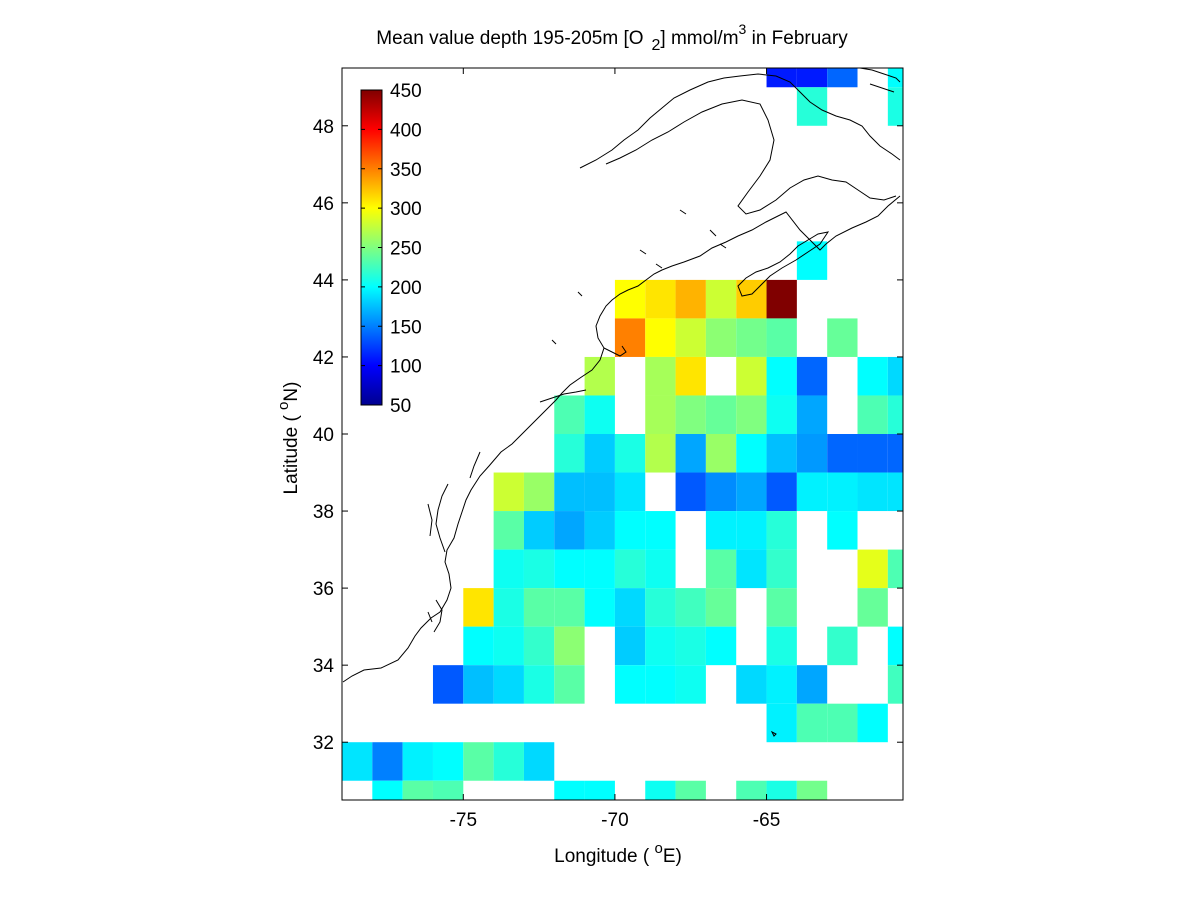 This screenshot has height=900, width=1200. I want to click on y-tick-label: 46, so click(323, 204).